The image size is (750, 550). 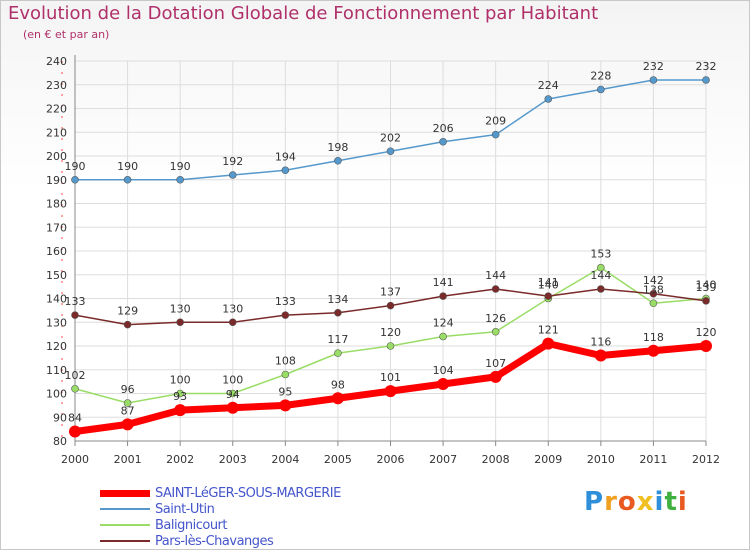 I want to click on data-label: 140, so click(x=548, y=285).